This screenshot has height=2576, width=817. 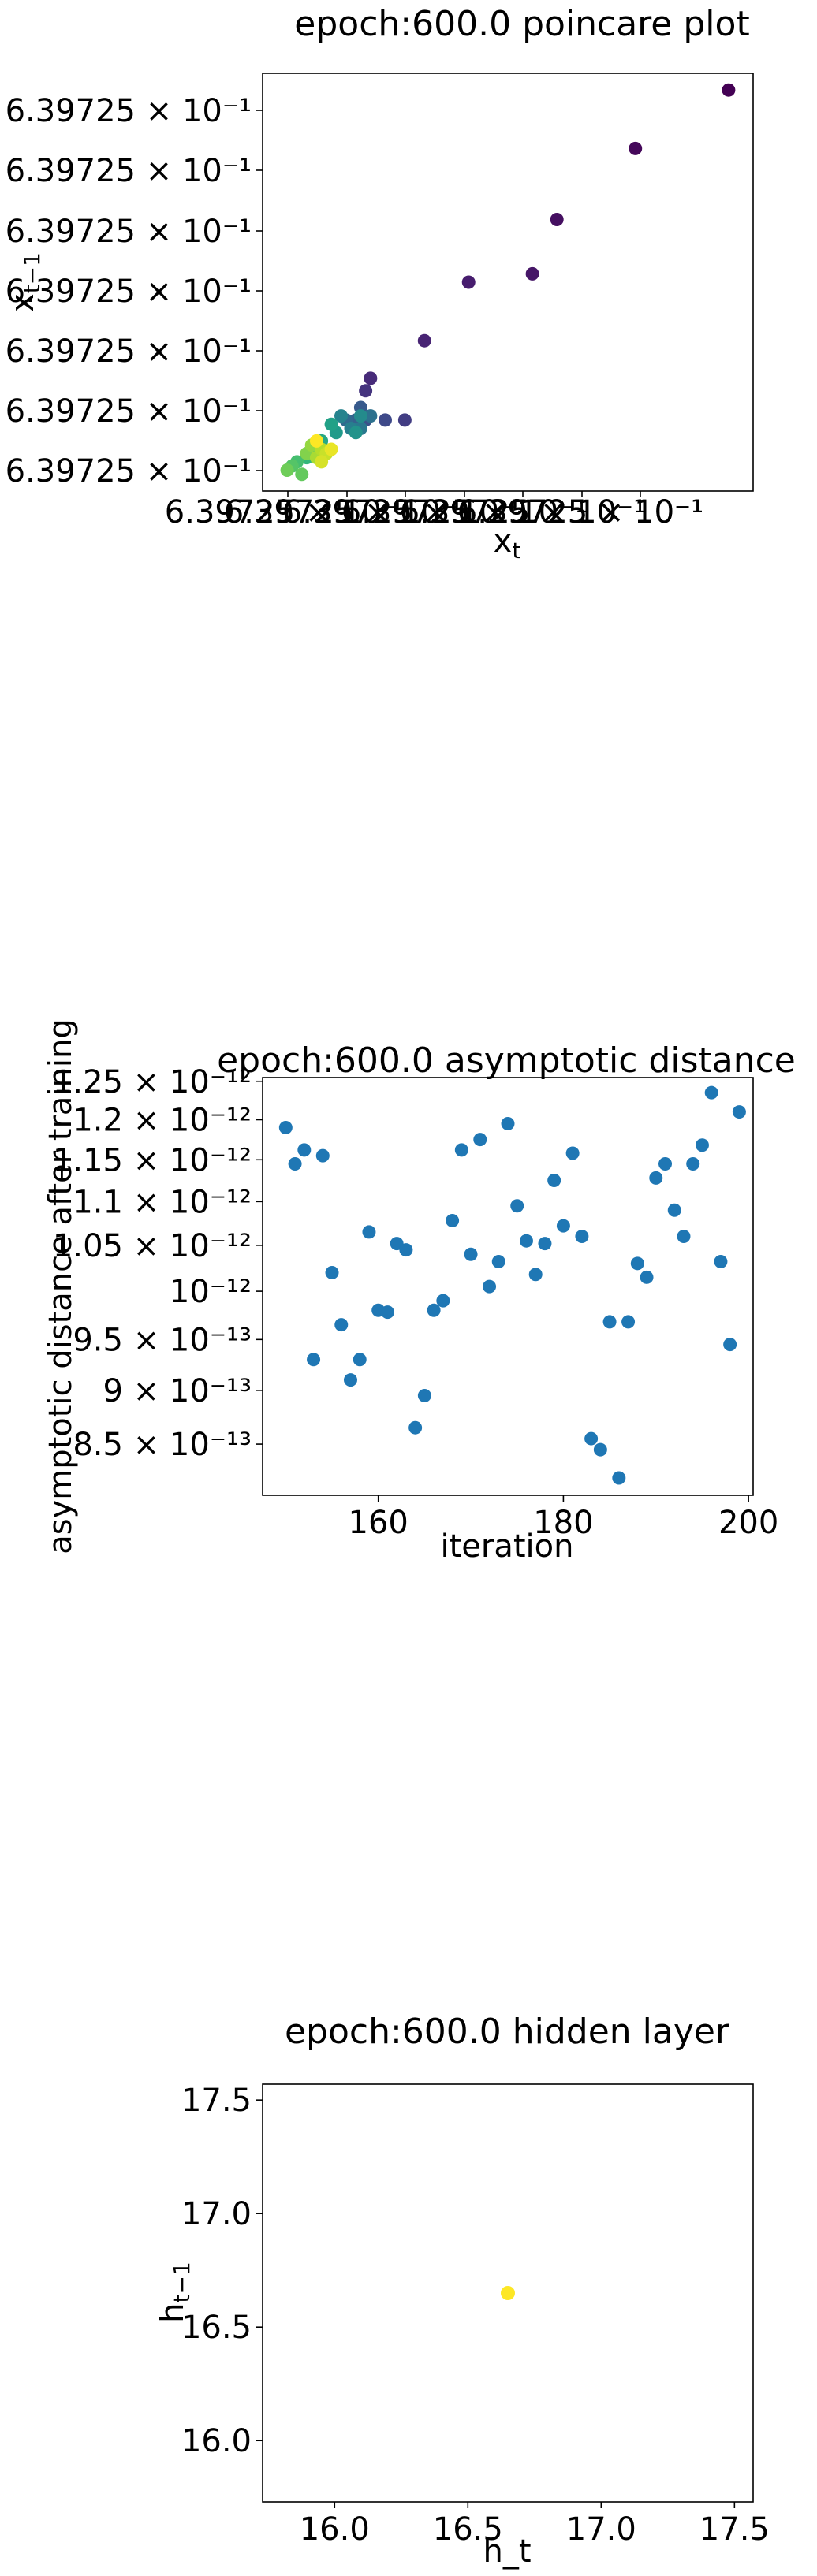 I want to click on tick-label: 160, so click(x=378, y=1523).